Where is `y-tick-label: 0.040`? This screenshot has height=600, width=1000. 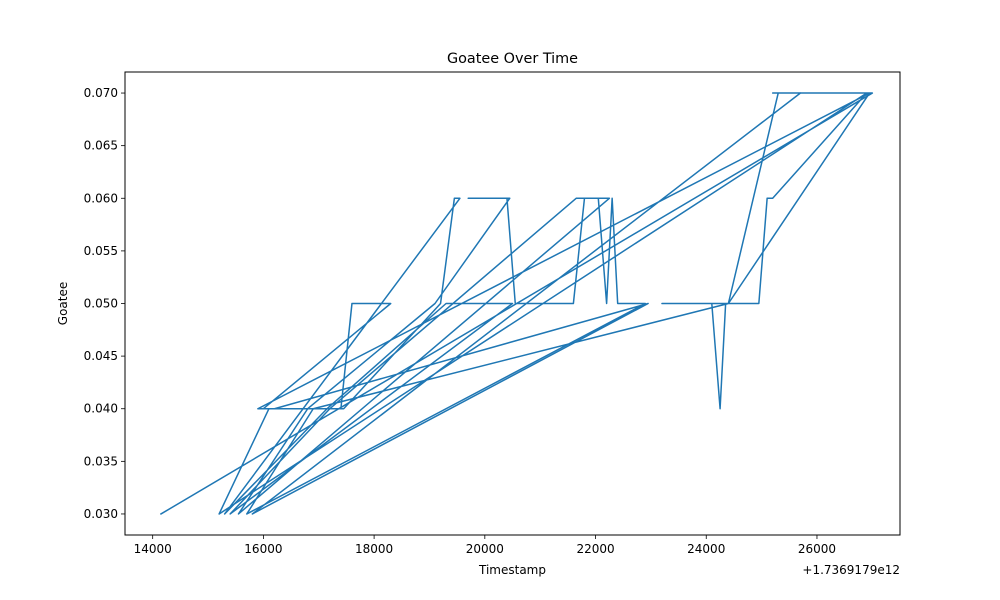 y-tick-label: 0.040 is located at coordinates (101, 409).